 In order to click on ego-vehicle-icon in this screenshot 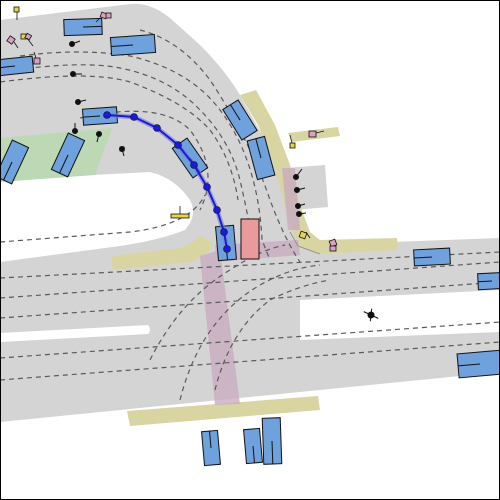, I will do `click(250, 239)`.